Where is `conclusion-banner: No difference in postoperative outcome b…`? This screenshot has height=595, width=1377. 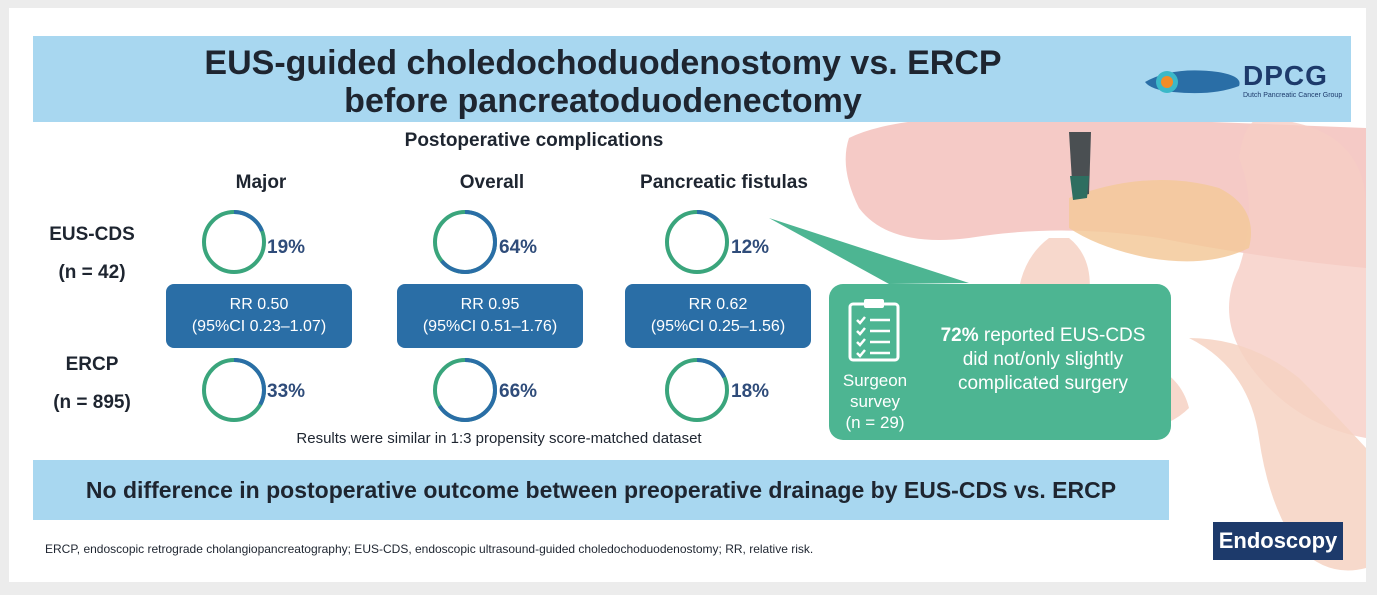
conclusion-banner: No difference in postoperative outcome b… is located at coordinates (601, 490).